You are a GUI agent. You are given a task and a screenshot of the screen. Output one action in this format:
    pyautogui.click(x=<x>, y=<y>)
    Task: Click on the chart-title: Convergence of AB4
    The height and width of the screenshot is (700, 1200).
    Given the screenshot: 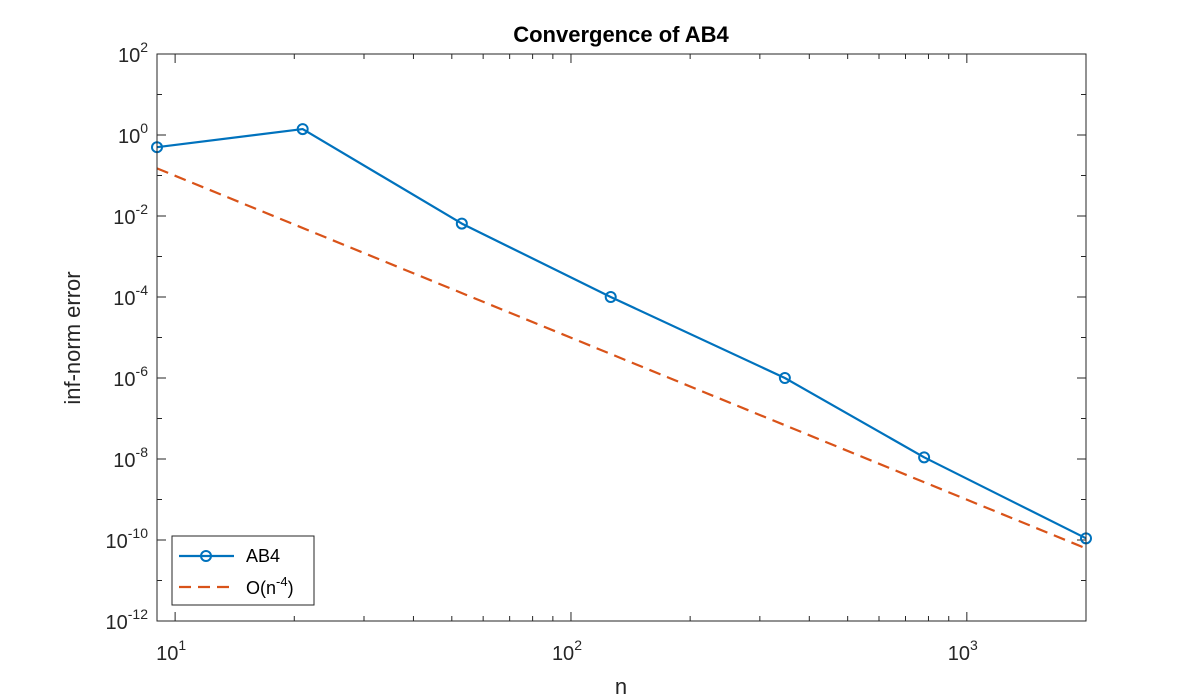 What is the action you would take?
    pyautogui.click(x=621, y=34)
    